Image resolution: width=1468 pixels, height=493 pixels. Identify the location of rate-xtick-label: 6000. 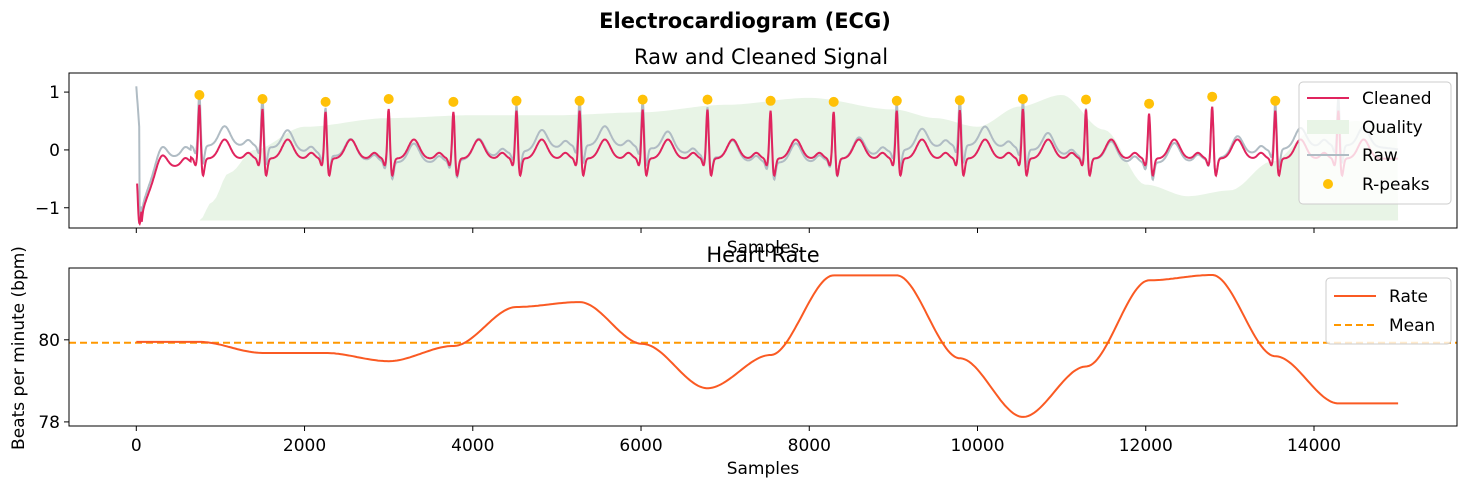
(640, 446).